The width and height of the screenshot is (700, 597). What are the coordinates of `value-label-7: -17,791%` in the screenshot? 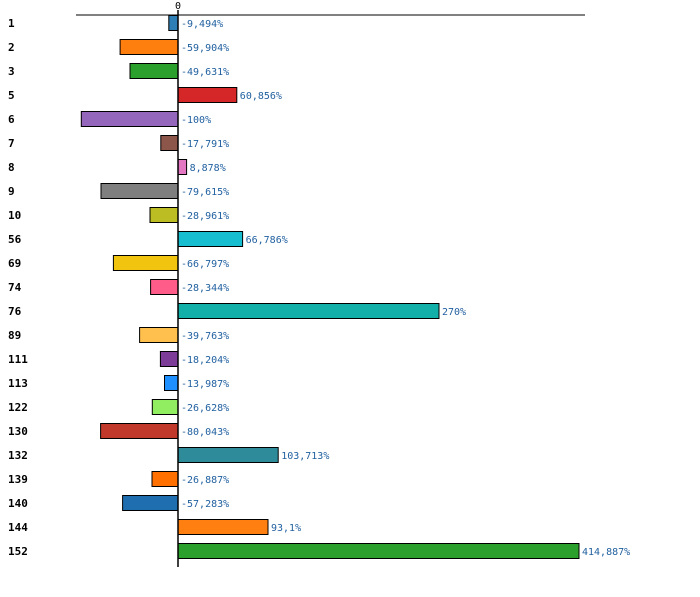 It's located at (205, 144).